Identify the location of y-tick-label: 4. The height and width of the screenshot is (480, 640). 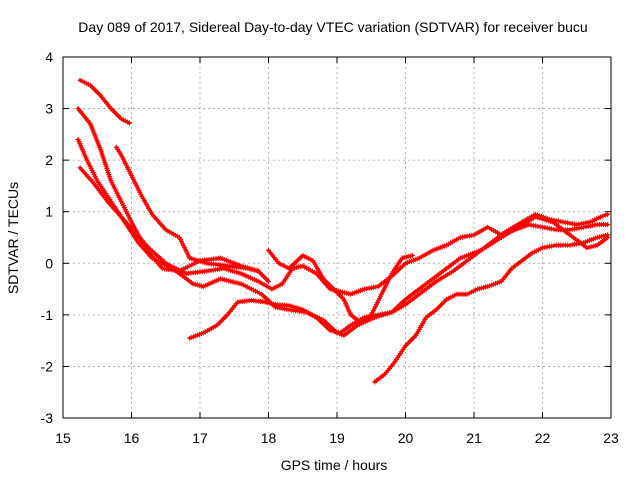
(49, 57).